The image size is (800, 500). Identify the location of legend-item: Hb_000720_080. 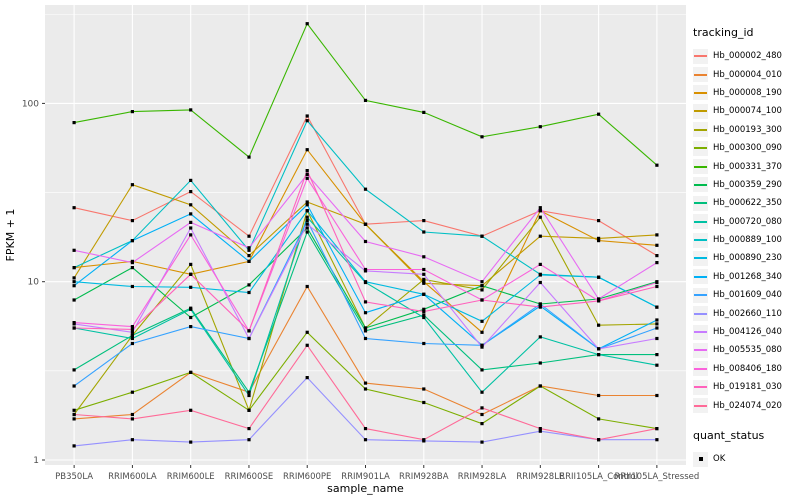
(746, 222).